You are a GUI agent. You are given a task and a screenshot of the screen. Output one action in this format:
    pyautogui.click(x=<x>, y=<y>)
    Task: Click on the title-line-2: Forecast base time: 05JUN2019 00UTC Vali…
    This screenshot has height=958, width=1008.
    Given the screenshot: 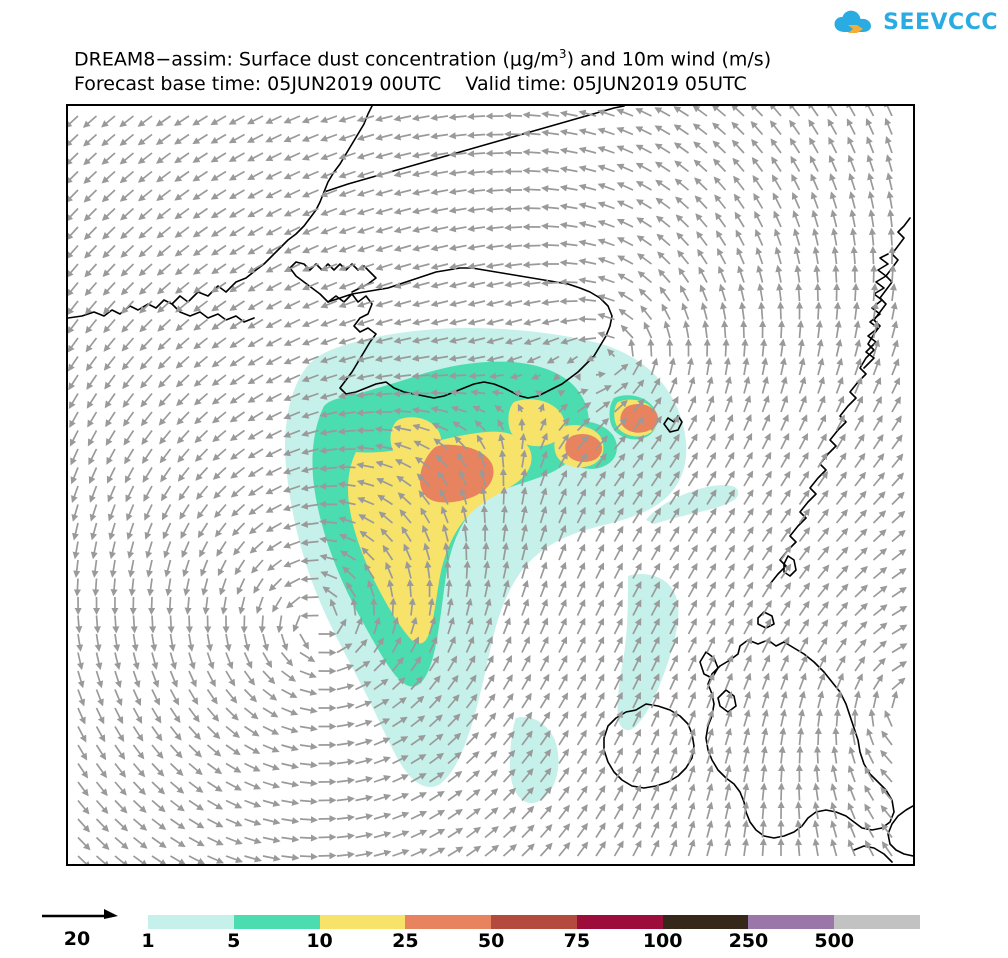 What is the action you would take?
    pyautogui.click(x=410, y=84)
    